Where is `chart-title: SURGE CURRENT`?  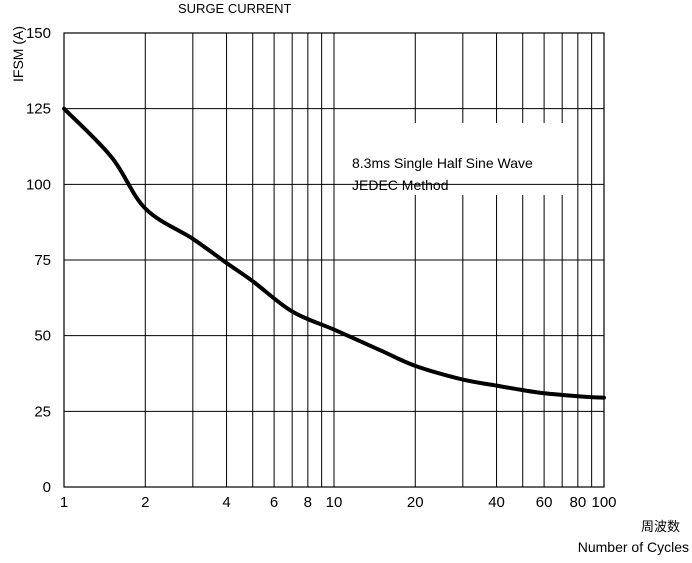
chart-title: SURGE CURRENT is located at coordinates (234, 8).